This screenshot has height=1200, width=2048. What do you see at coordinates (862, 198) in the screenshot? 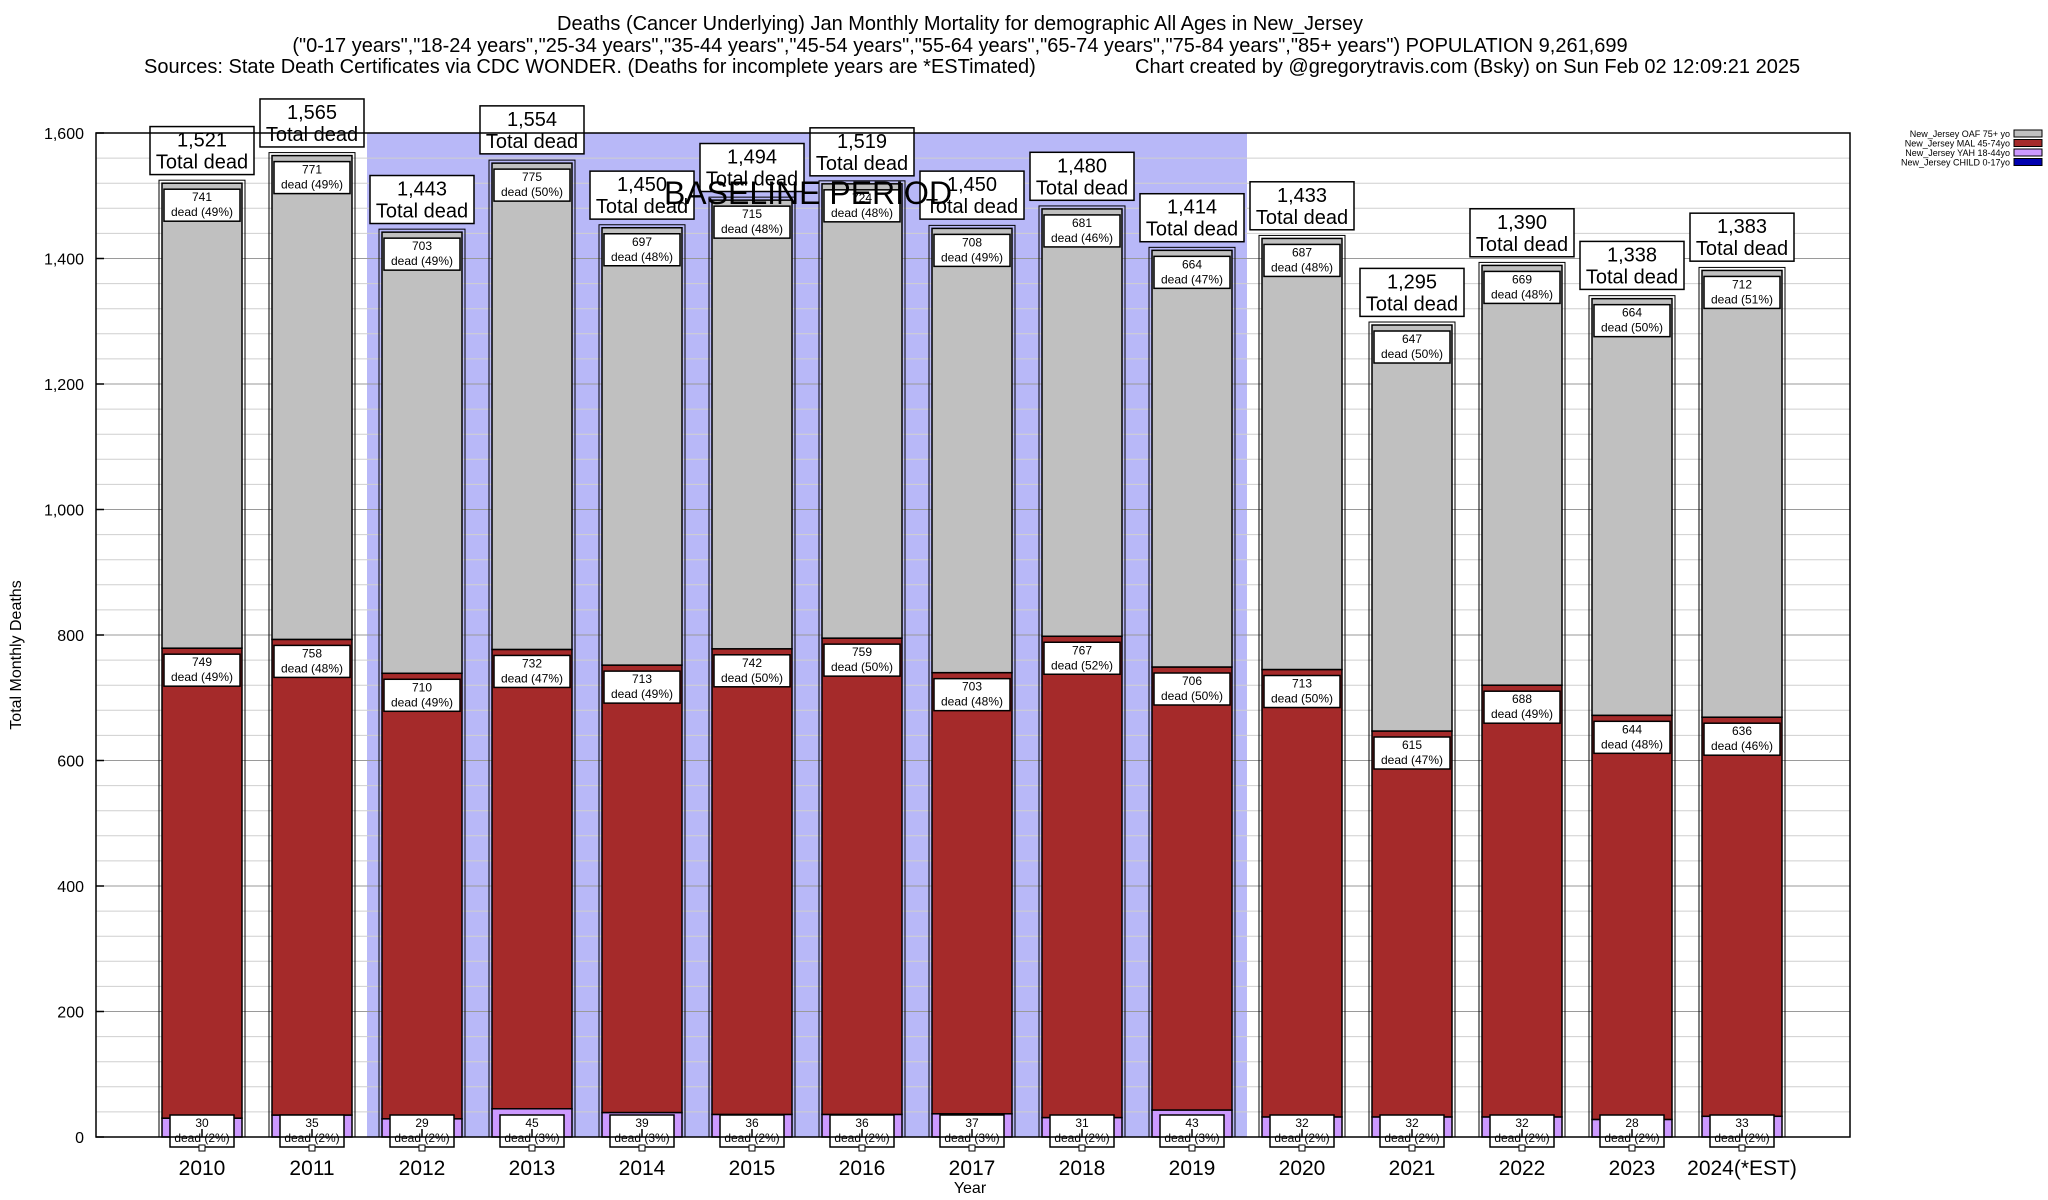
I see `oaf-label-value: 724` at bounding box center [862, 198].